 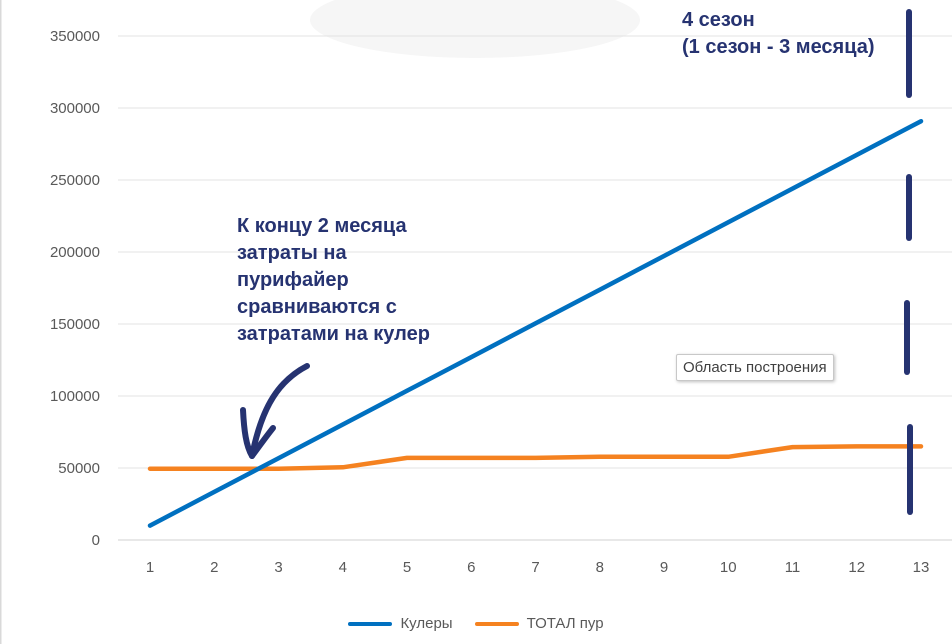 What do you see at coordinates (921, 567) in the screenshot?
I see `x-tick-label: 13` at bounding box center [921, 567].